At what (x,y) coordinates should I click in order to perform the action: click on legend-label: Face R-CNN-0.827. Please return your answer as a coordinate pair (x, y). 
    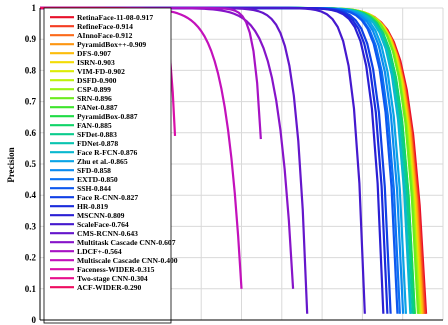
    Looking at the image, I should click on (107, 197).